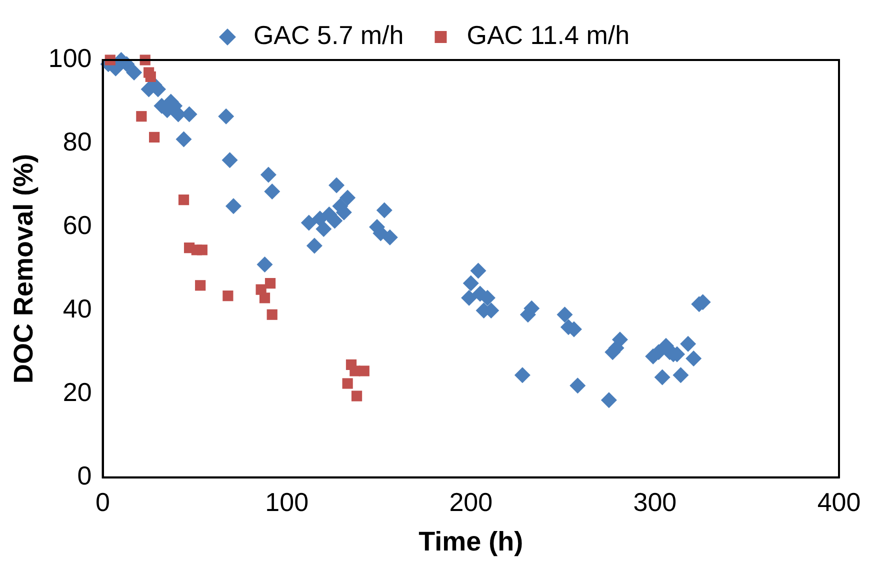  I want to click on y-tick-label: 60, so click(77, 225).